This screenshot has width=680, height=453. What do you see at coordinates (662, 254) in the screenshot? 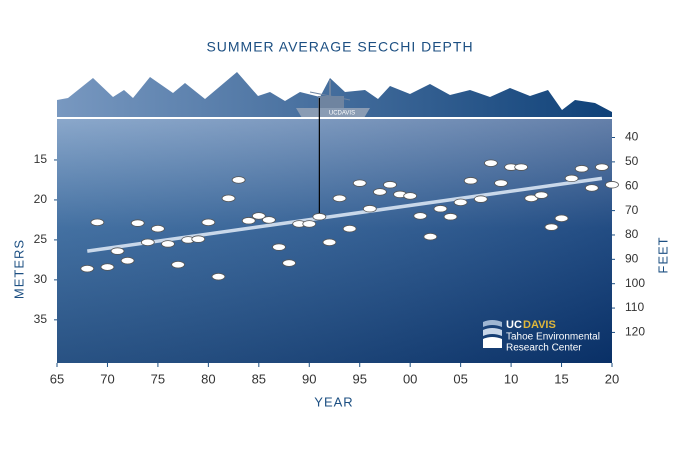
I see `y2-axis-label: FEET` at bounding box center [662, 254].